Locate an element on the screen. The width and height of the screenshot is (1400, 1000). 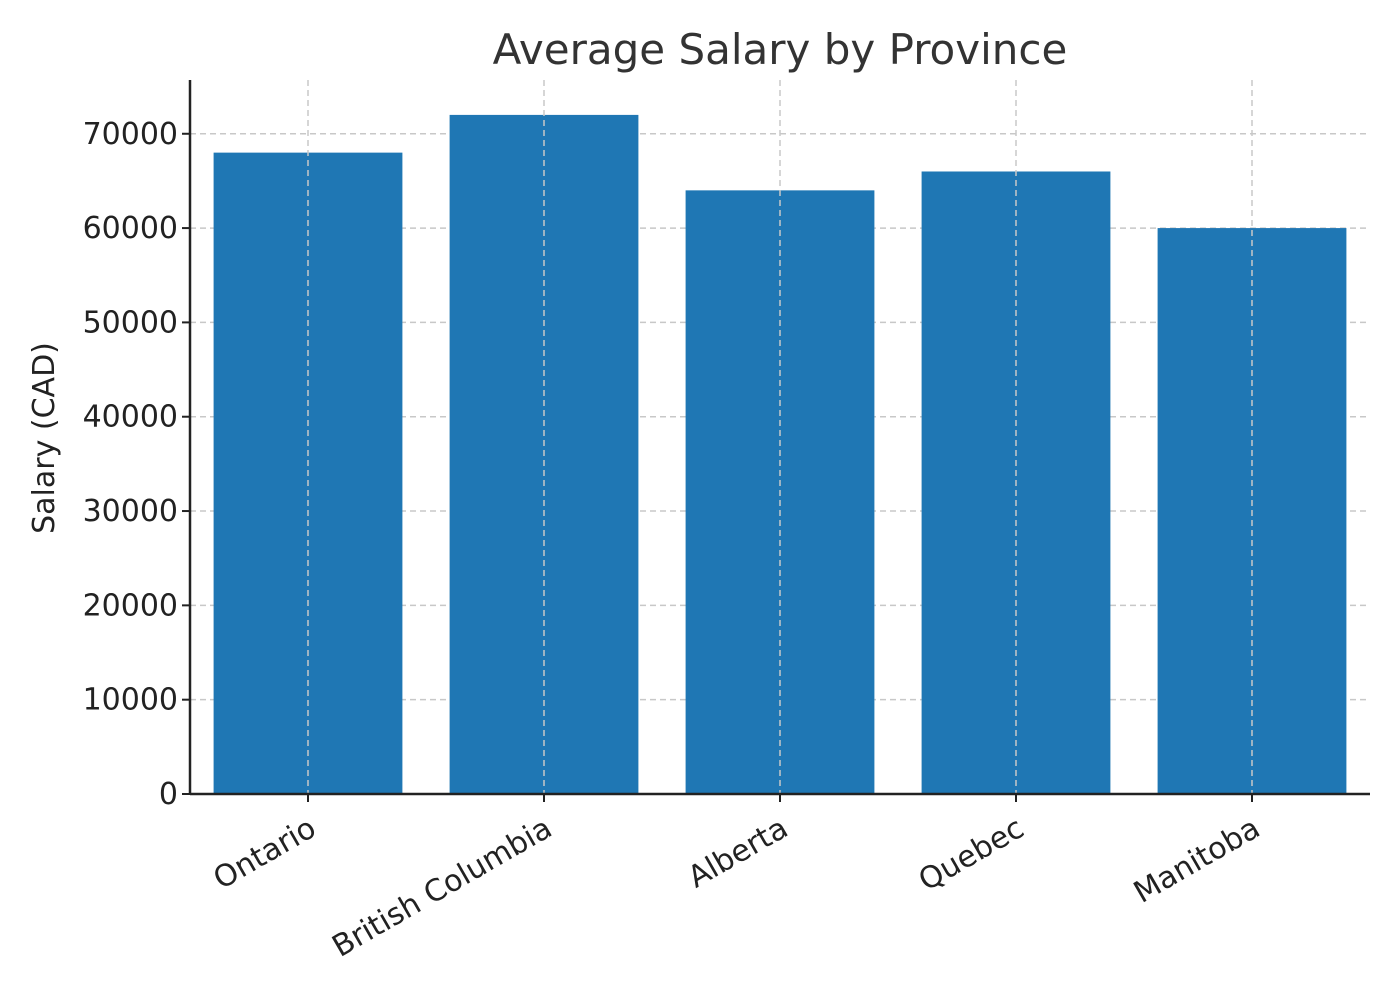
x-tick-label: Manitoba is located at coordinates (1197, 861).